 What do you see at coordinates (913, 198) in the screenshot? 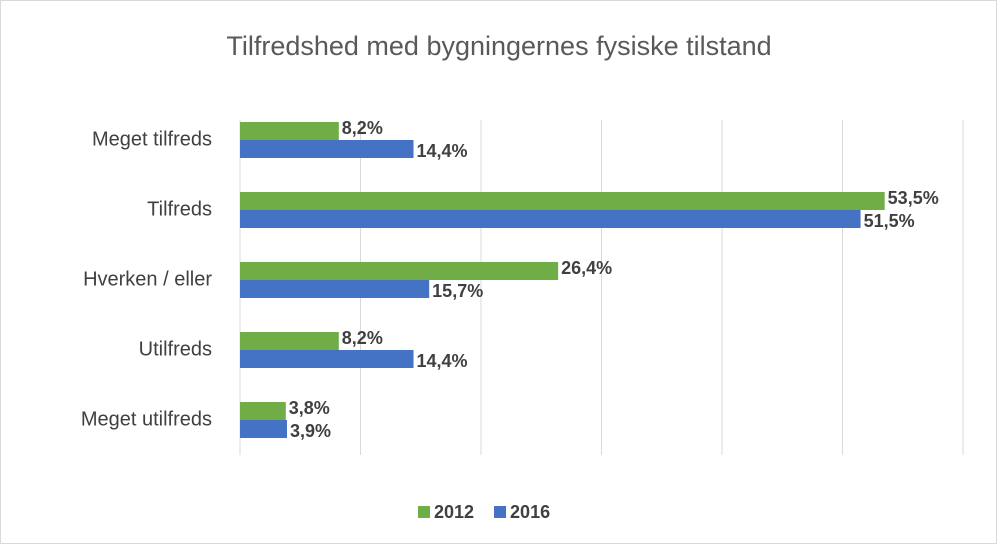
I see `data-label: 53,5%` at bounding box center [913, 198].